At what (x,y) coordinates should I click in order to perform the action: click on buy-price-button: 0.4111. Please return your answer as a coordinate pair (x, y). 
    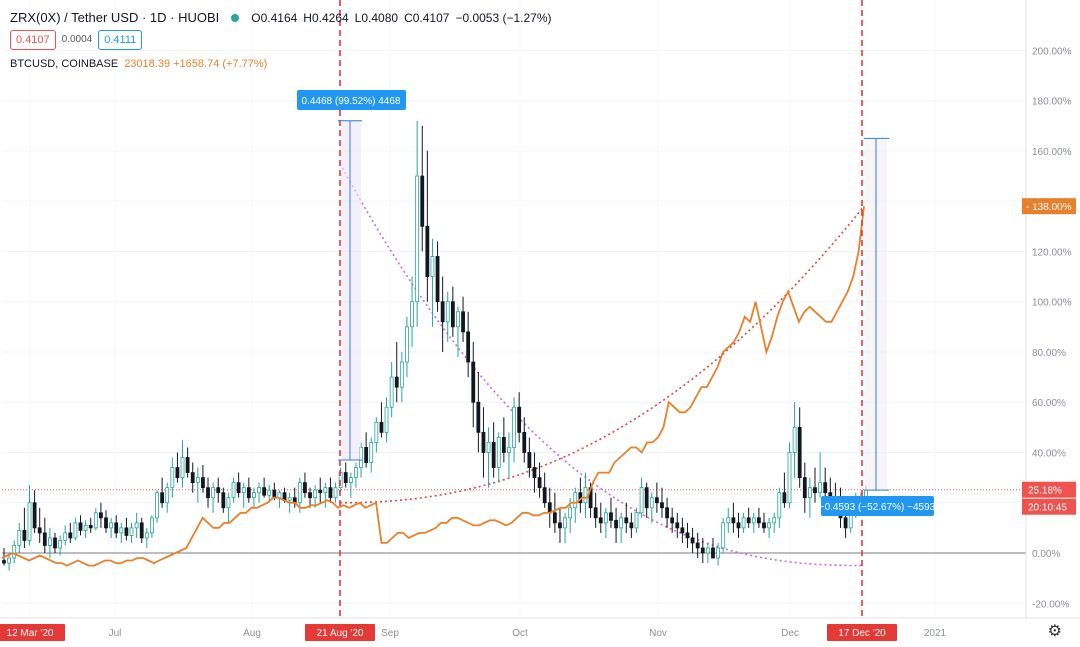
    Looking at the image, I should click on (120, 40).